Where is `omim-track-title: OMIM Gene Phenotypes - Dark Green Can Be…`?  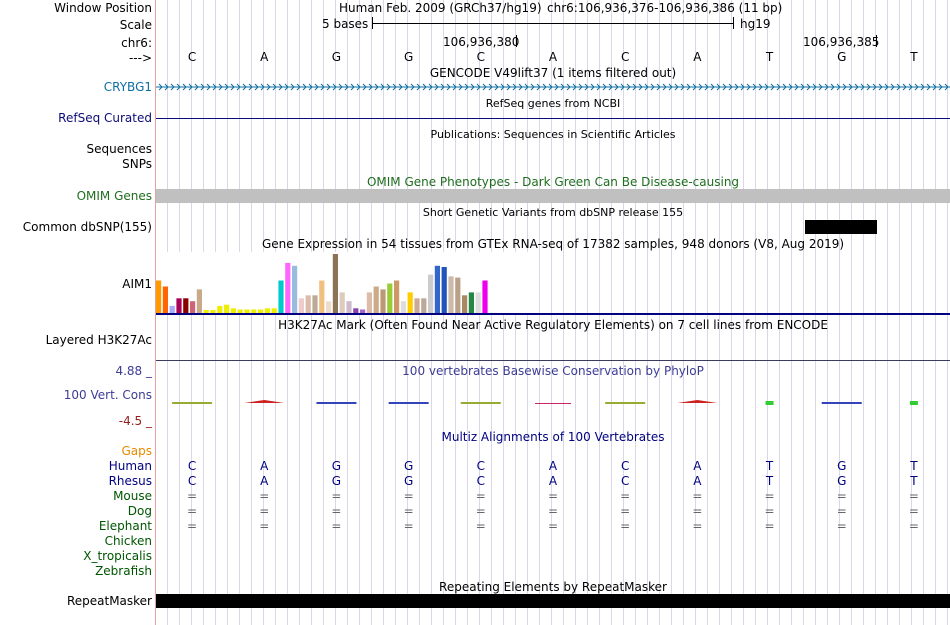
omim-track-title: OMIM Gene Phenotypes - Dark Green Can Be… is located at coordinates (553, 182).